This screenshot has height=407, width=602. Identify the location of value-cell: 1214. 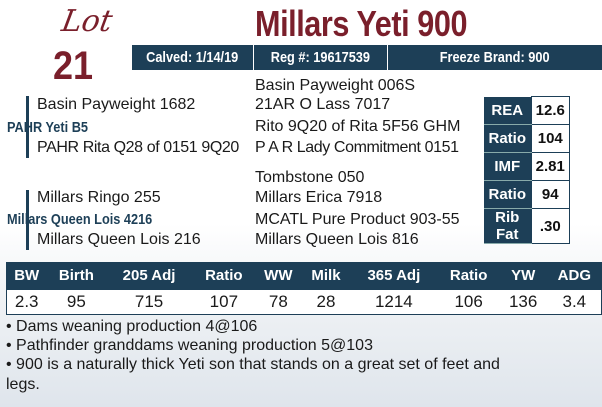
(394, 302).